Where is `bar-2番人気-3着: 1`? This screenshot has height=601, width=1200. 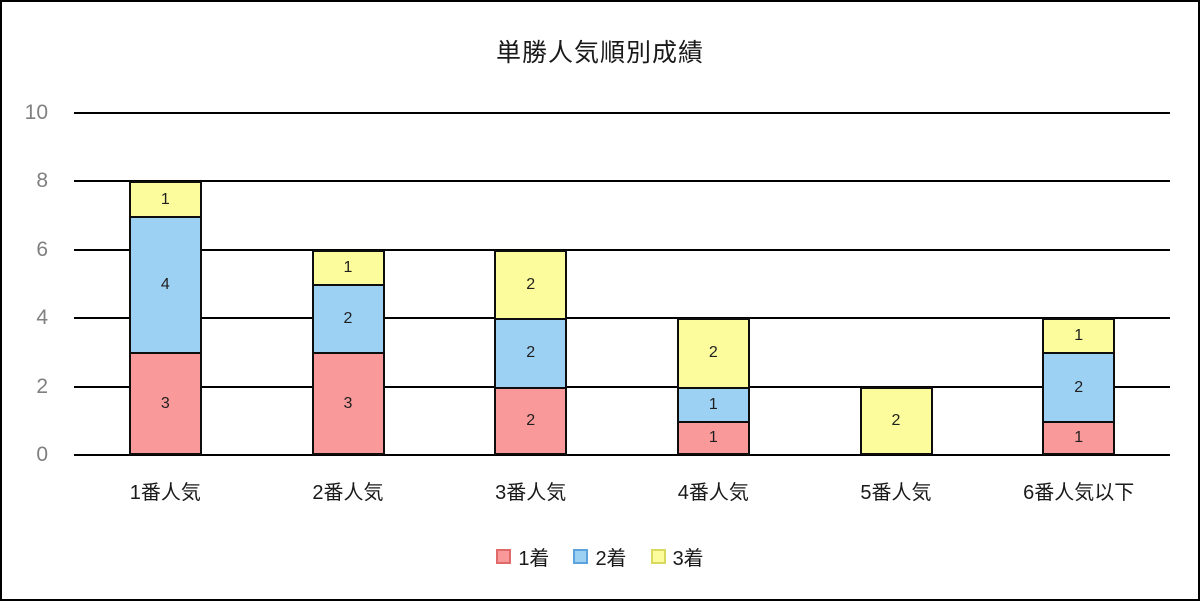 bar-2番人気-3着: 1 is located at coordinates (348, 267).